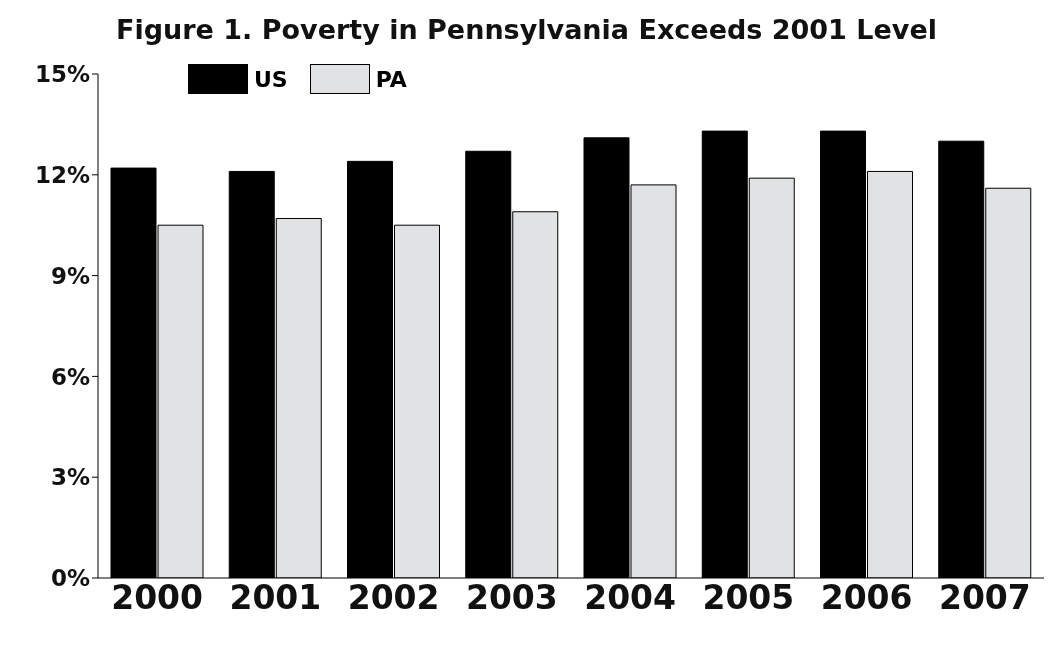 The width and height of the screenshot is (1052, 656). I want to click on y-tick-label: 3%, so click(70, 477).